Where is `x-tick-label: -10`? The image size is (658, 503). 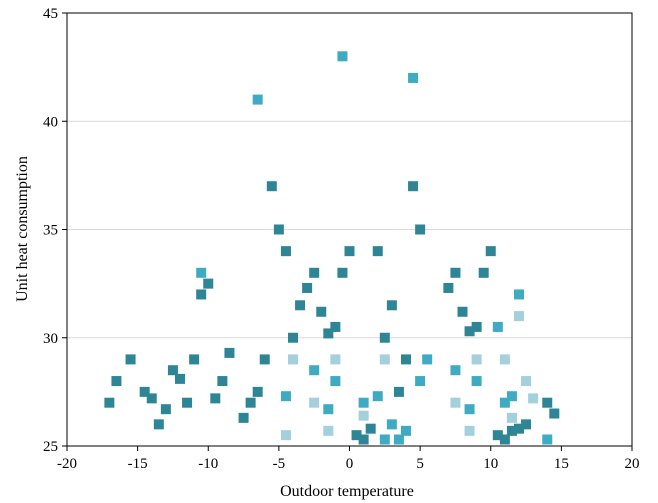
x-tick-label: -10 is located at coordinates (208, 464).